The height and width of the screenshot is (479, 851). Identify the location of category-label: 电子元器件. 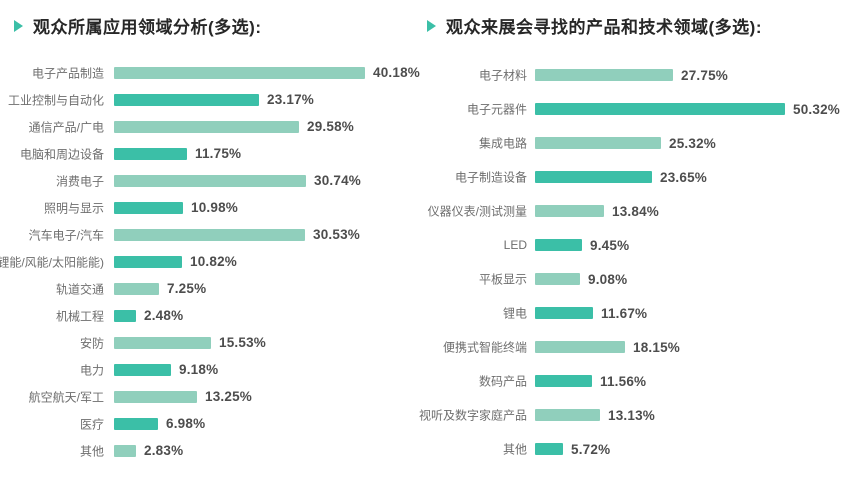
(496, 109).